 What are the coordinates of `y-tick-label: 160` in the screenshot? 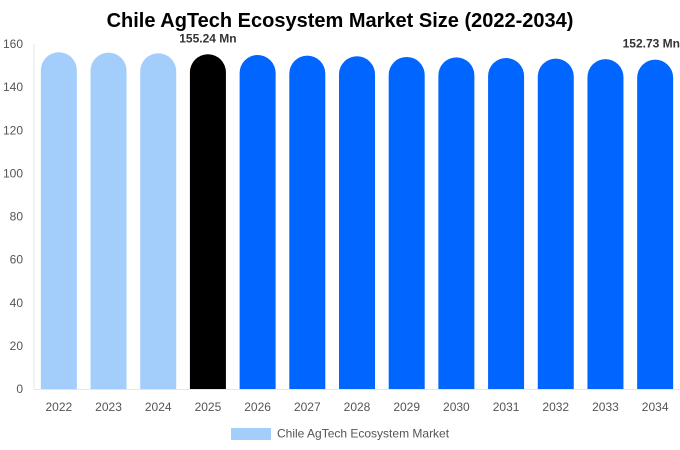 It's located at (13, 44).